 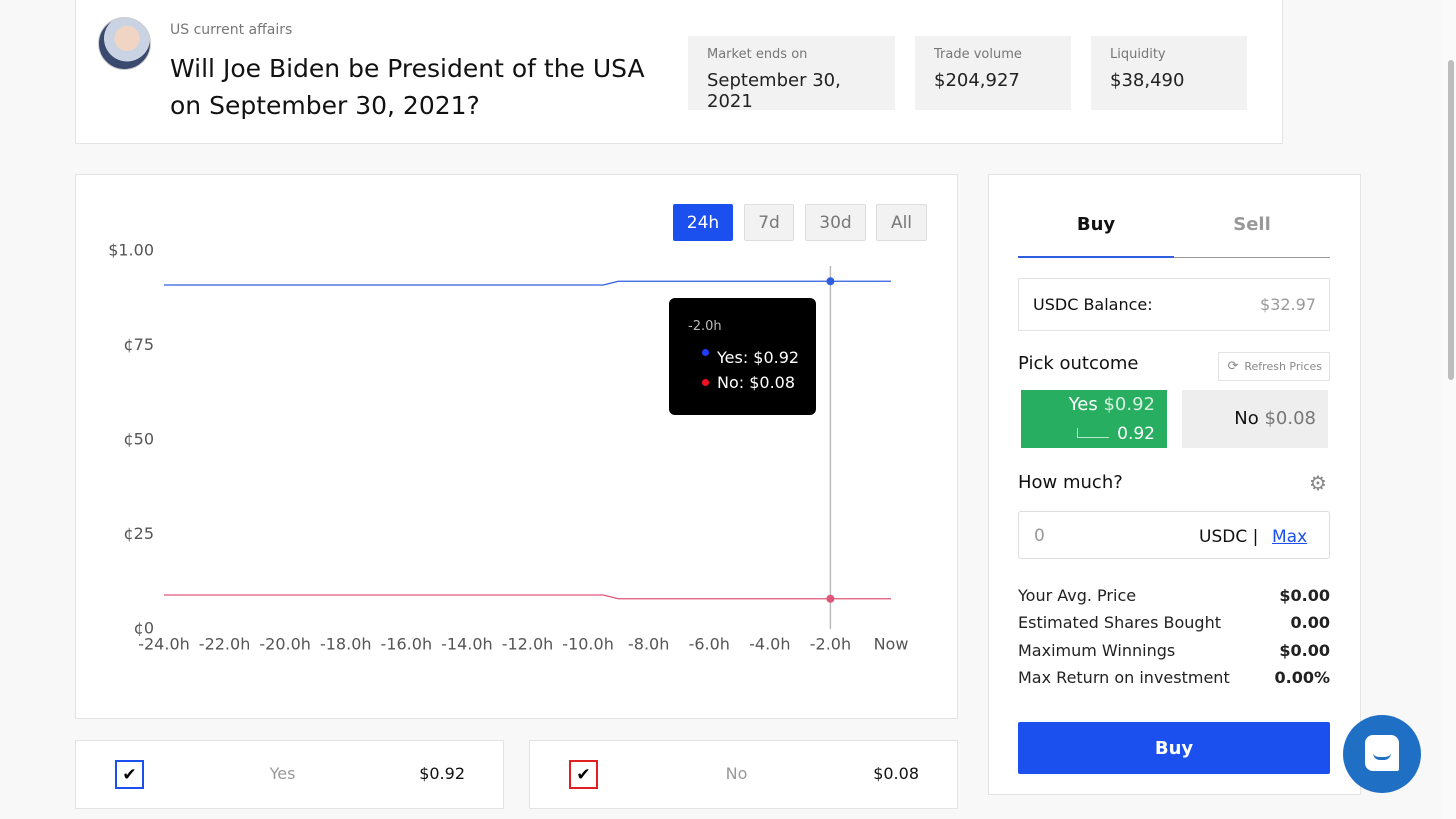 I want to click on max-link: Max, so click(x=1290, y=537).